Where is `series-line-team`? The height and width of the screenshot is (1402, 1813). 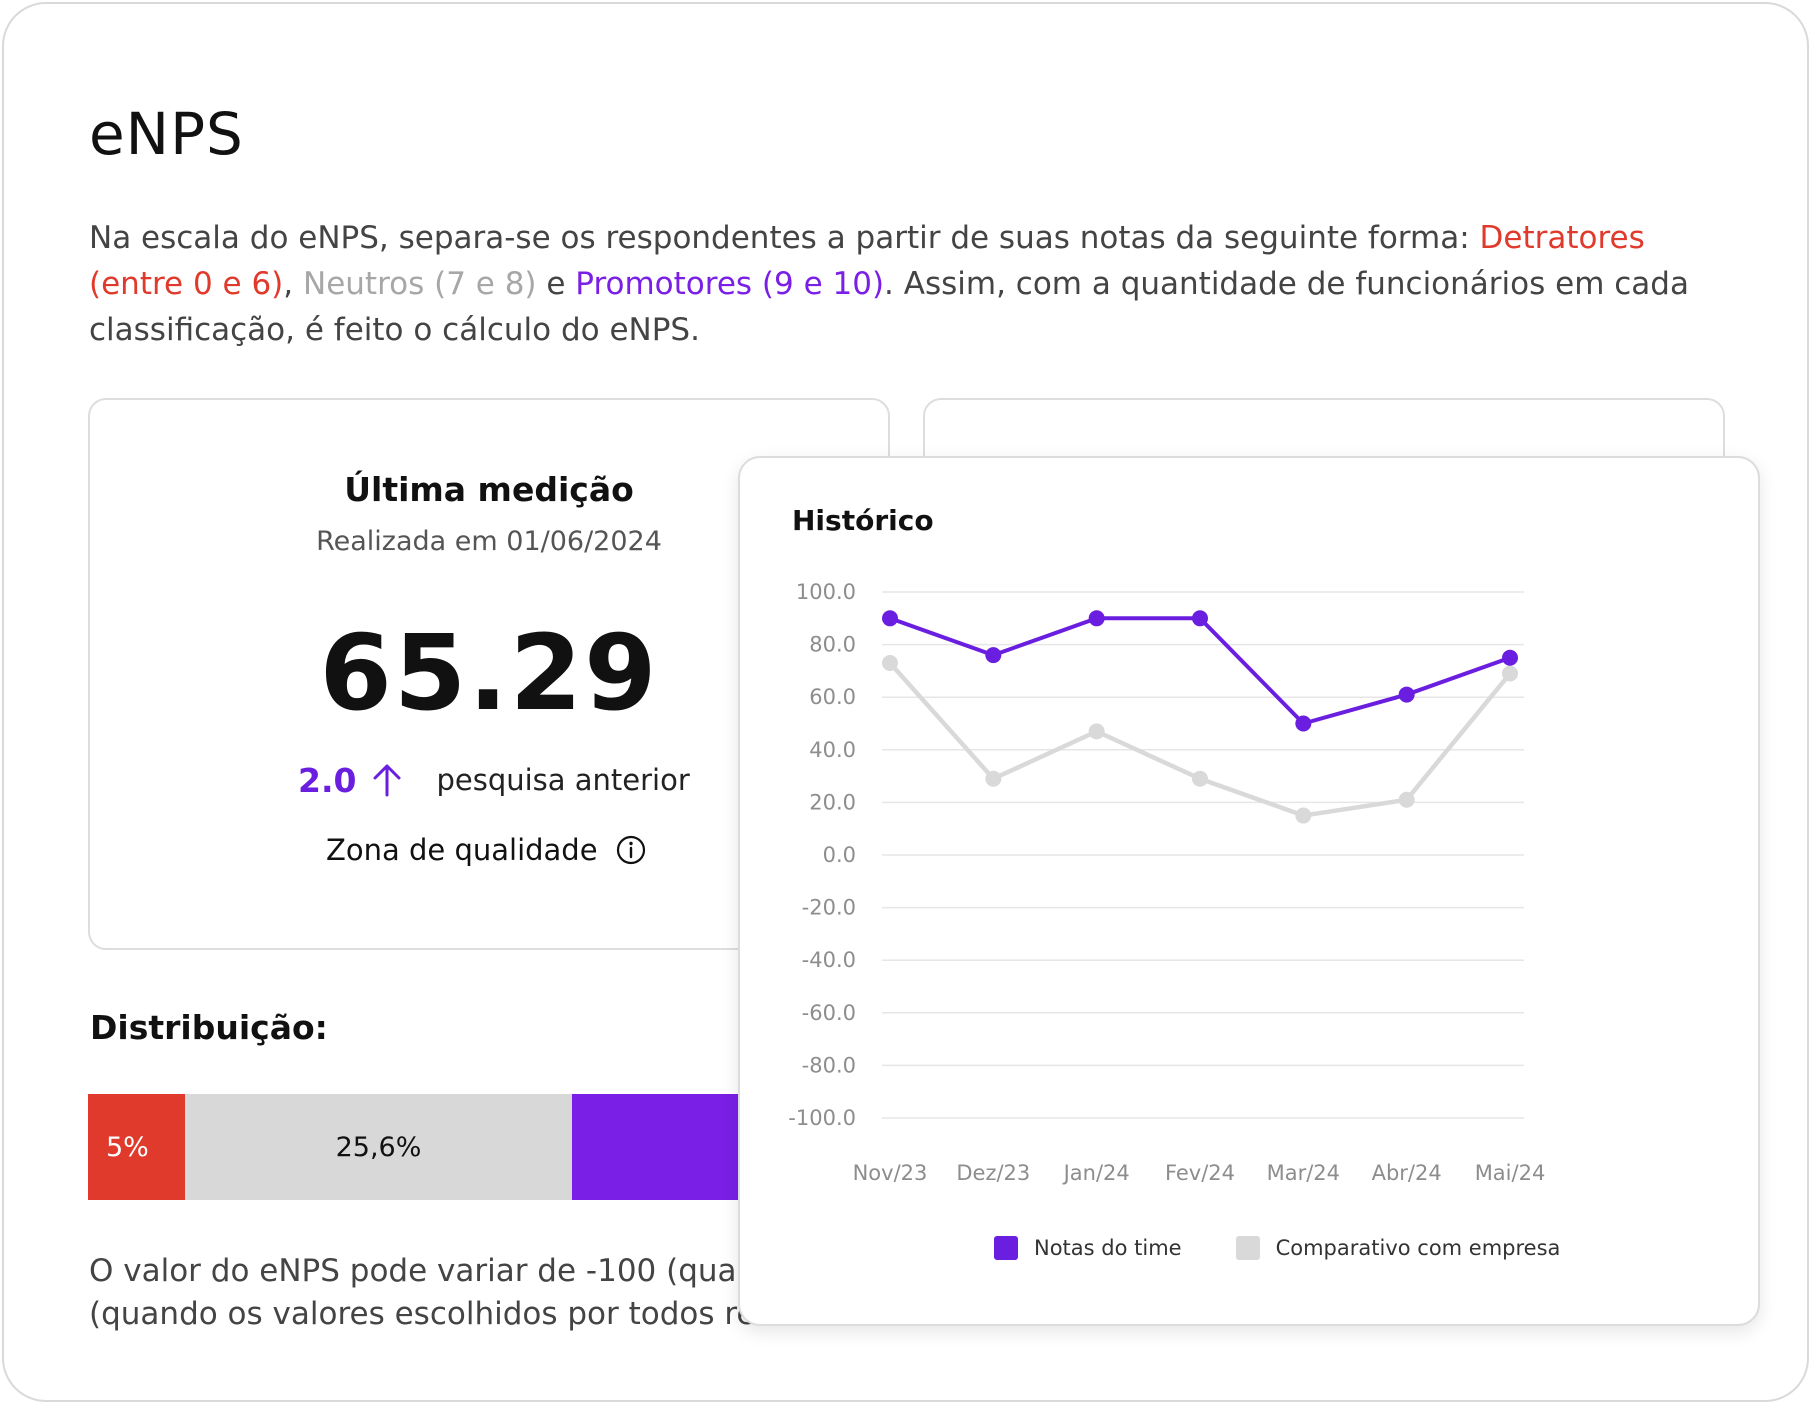 series-line-team is located at coordinates (1200, 671).